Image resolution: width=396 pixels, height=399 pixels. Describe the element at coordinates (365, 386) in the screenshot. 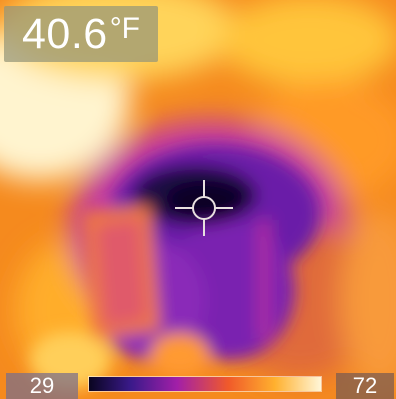

I see `scale-max-label: 72` at that location.